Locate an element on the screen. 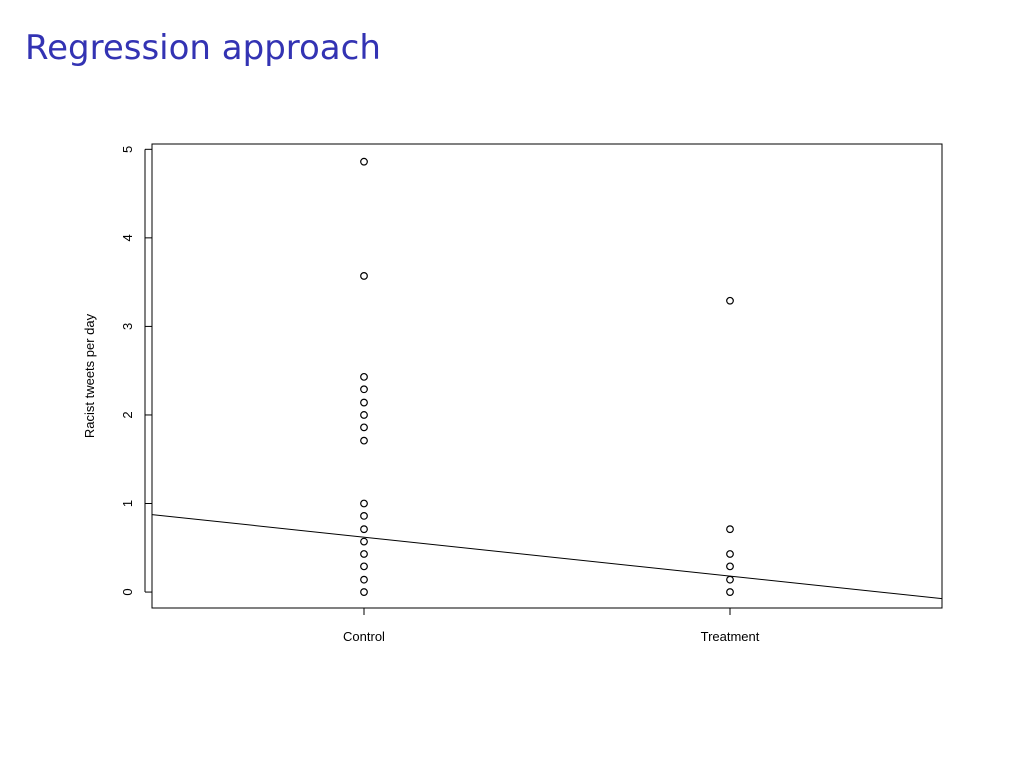 This screenshot has width=1024, height=768. y-tick-label: 5 is located at coordinates (127, 149).